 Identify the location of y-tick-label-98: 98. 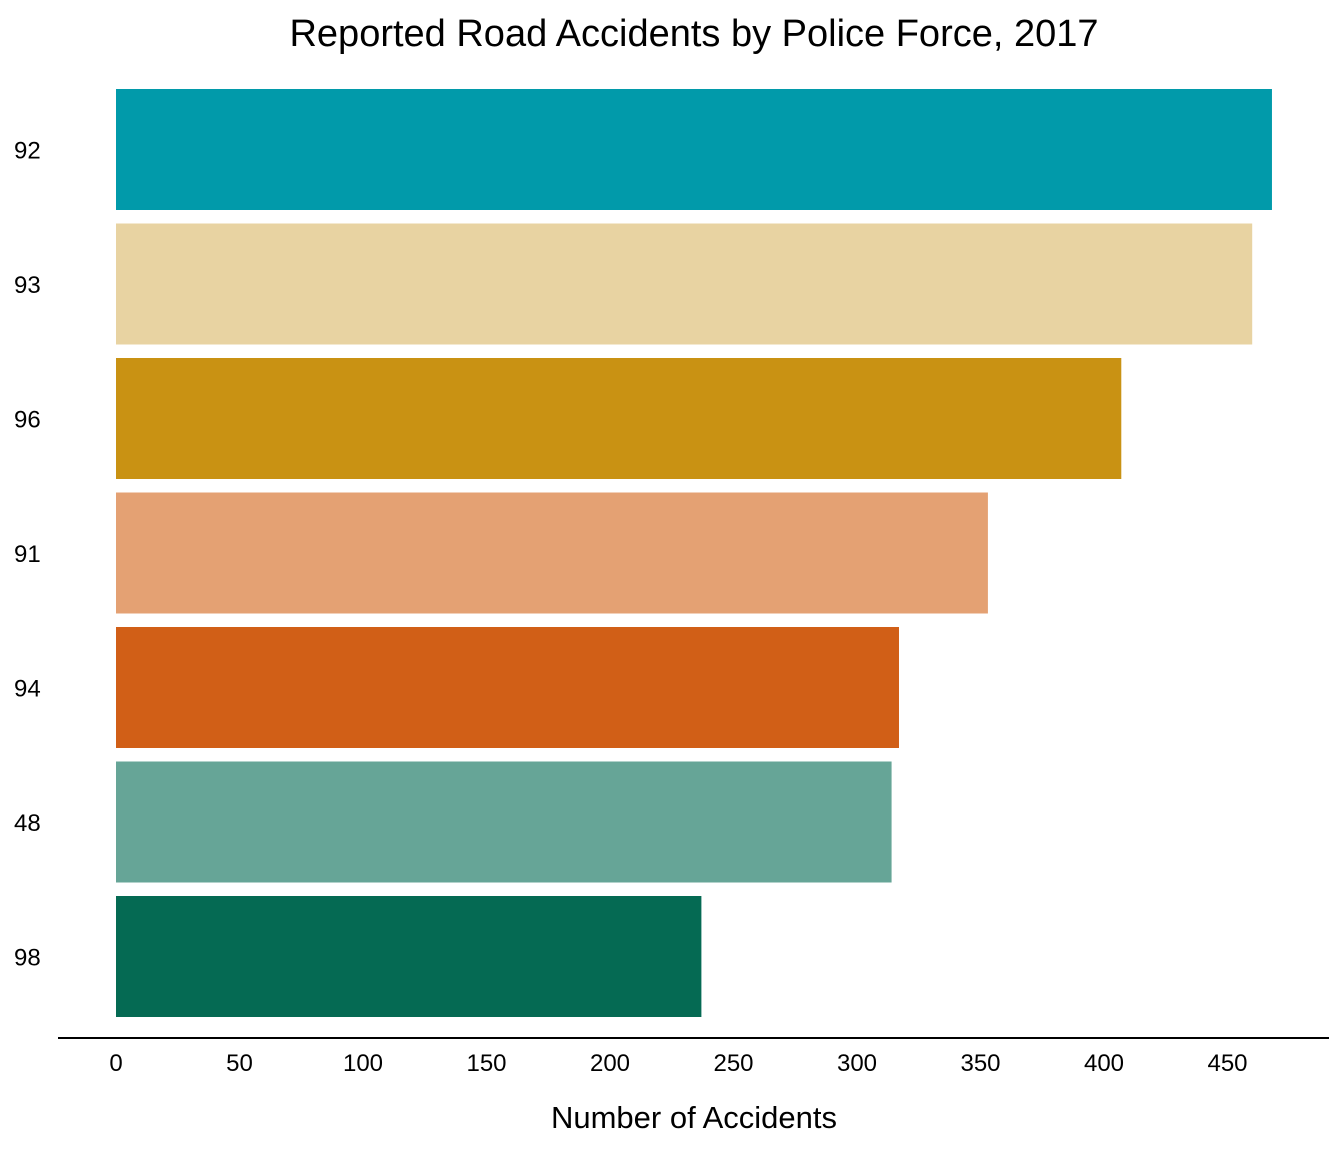
(27, 958).